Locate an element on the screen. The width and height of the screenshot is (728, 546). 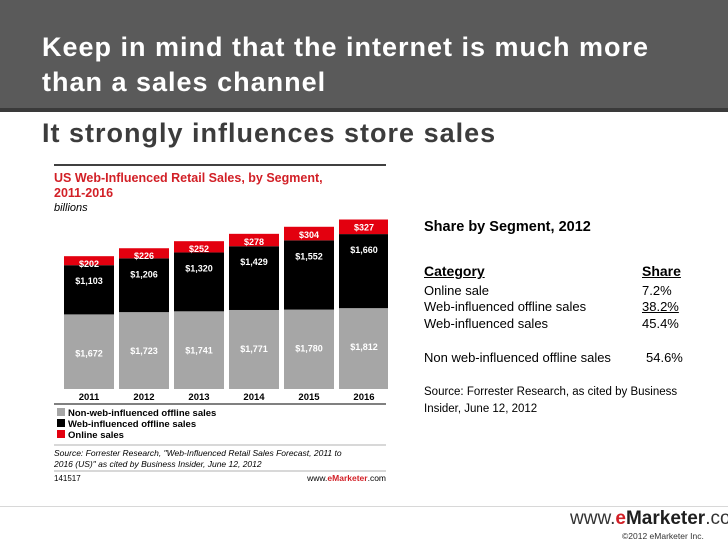
share-table-title: Share by Segment, 2012 is located at coordinates (507, 227).